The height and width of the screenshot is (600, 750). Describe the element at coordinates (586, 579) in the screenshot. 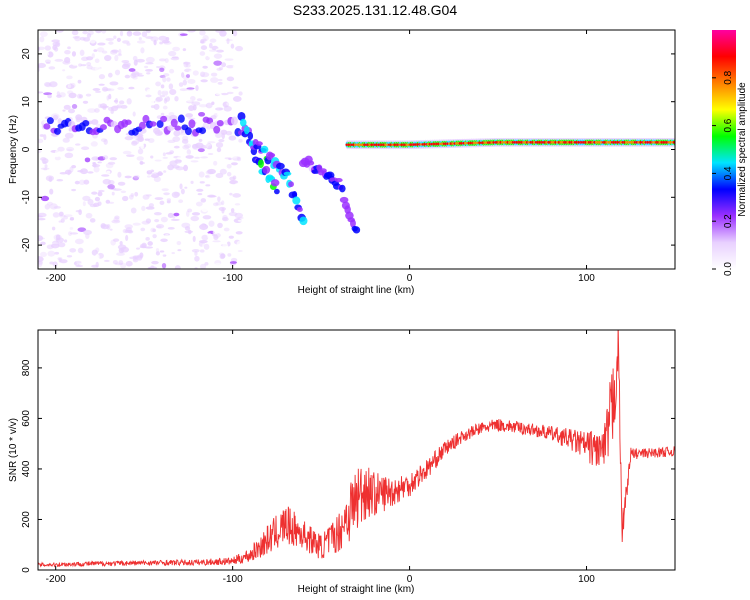

I see `snr-x-tick-label: 100` at that location.